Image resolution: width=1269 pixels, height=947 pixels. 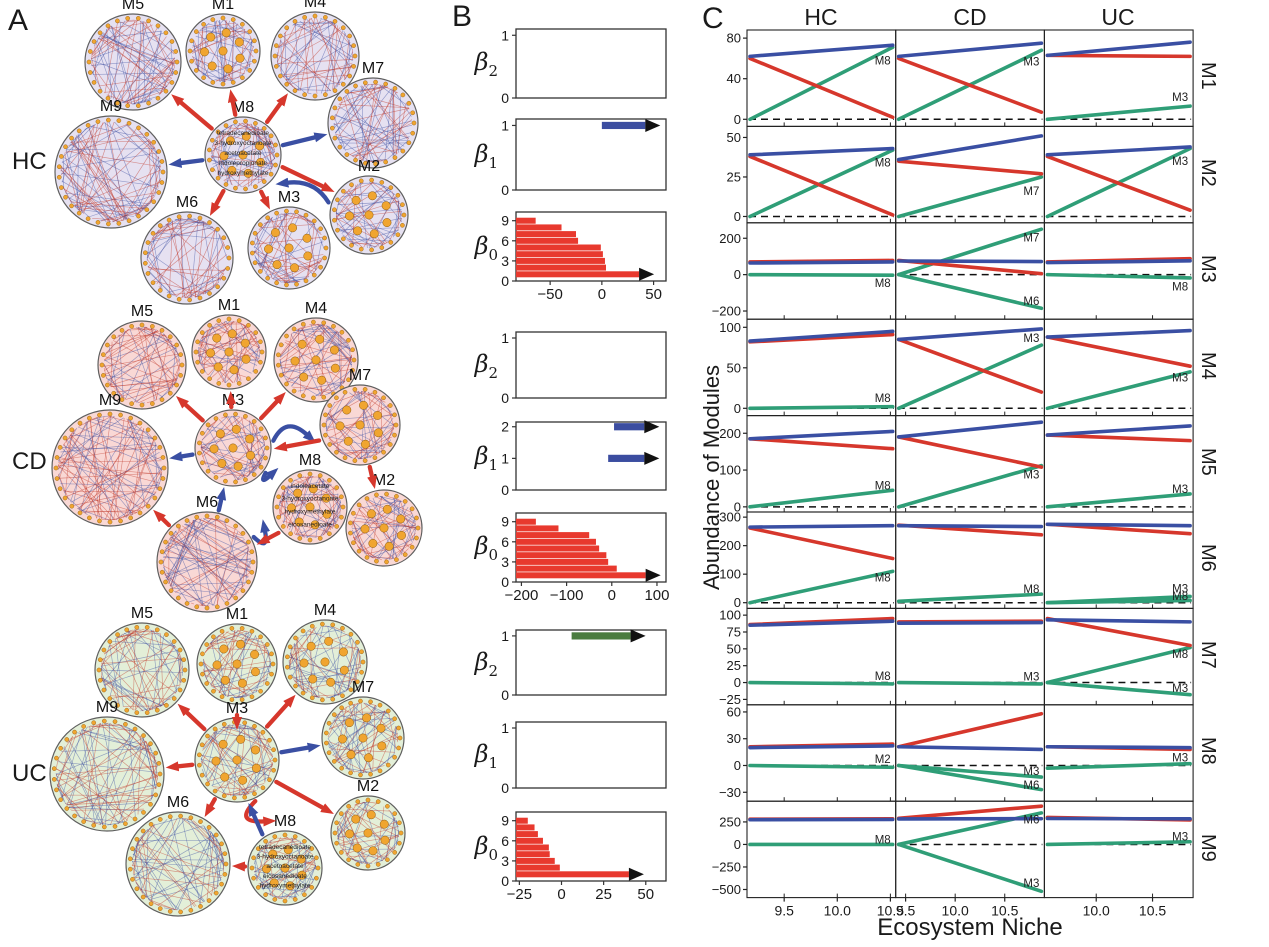 I want to click on module-CD-M1: M1, so click(x=229, y=343).